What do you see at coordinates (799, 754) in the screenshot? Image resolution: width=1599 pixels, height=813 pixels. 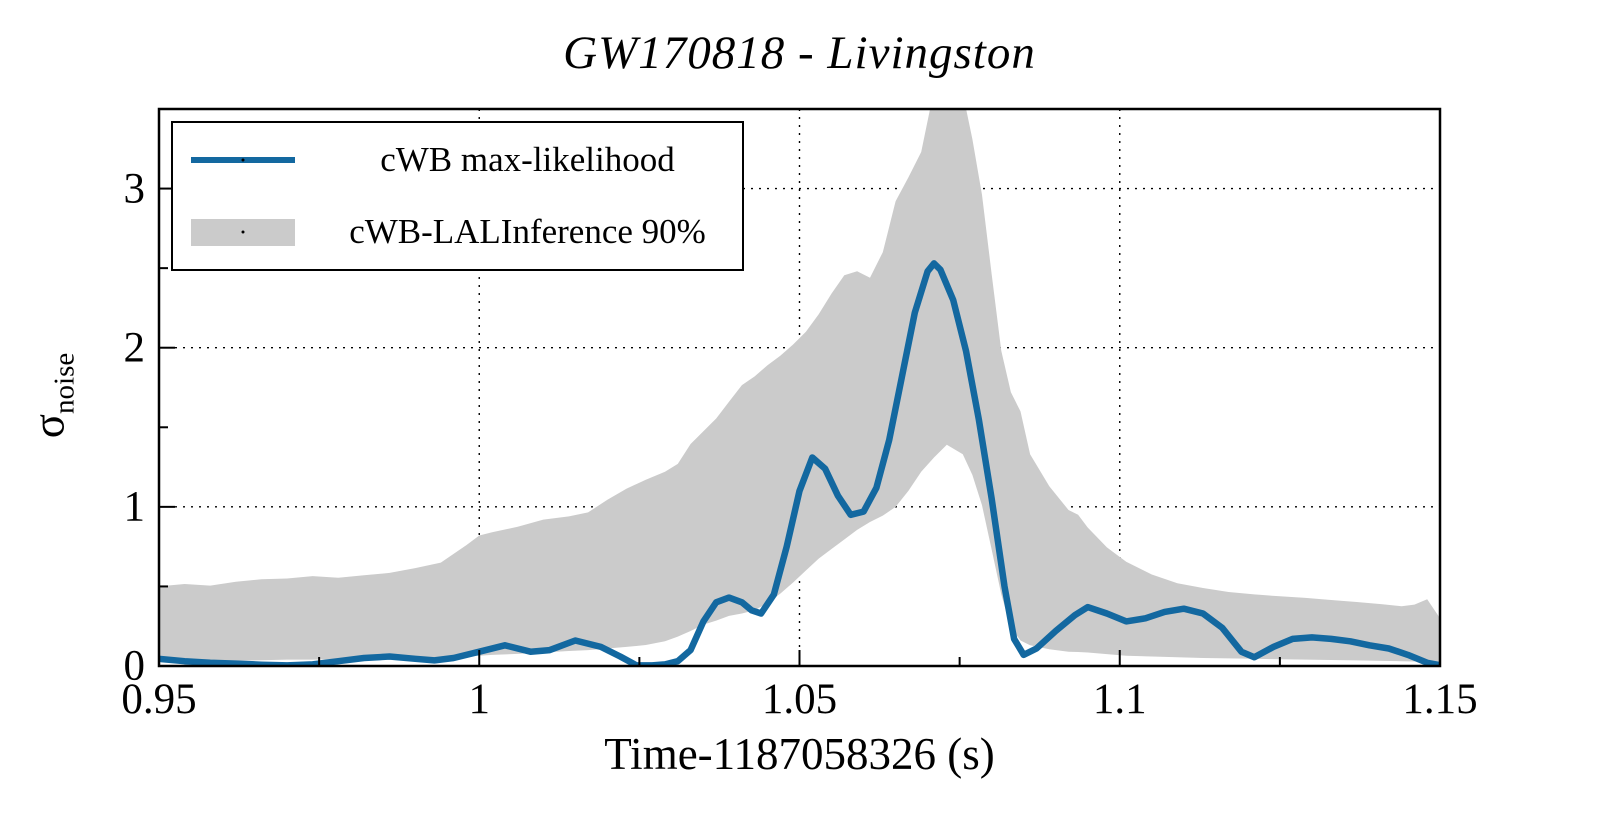 I see `x-axis-label: Time-1187058326 (s)` at bounding box center [799, 754].